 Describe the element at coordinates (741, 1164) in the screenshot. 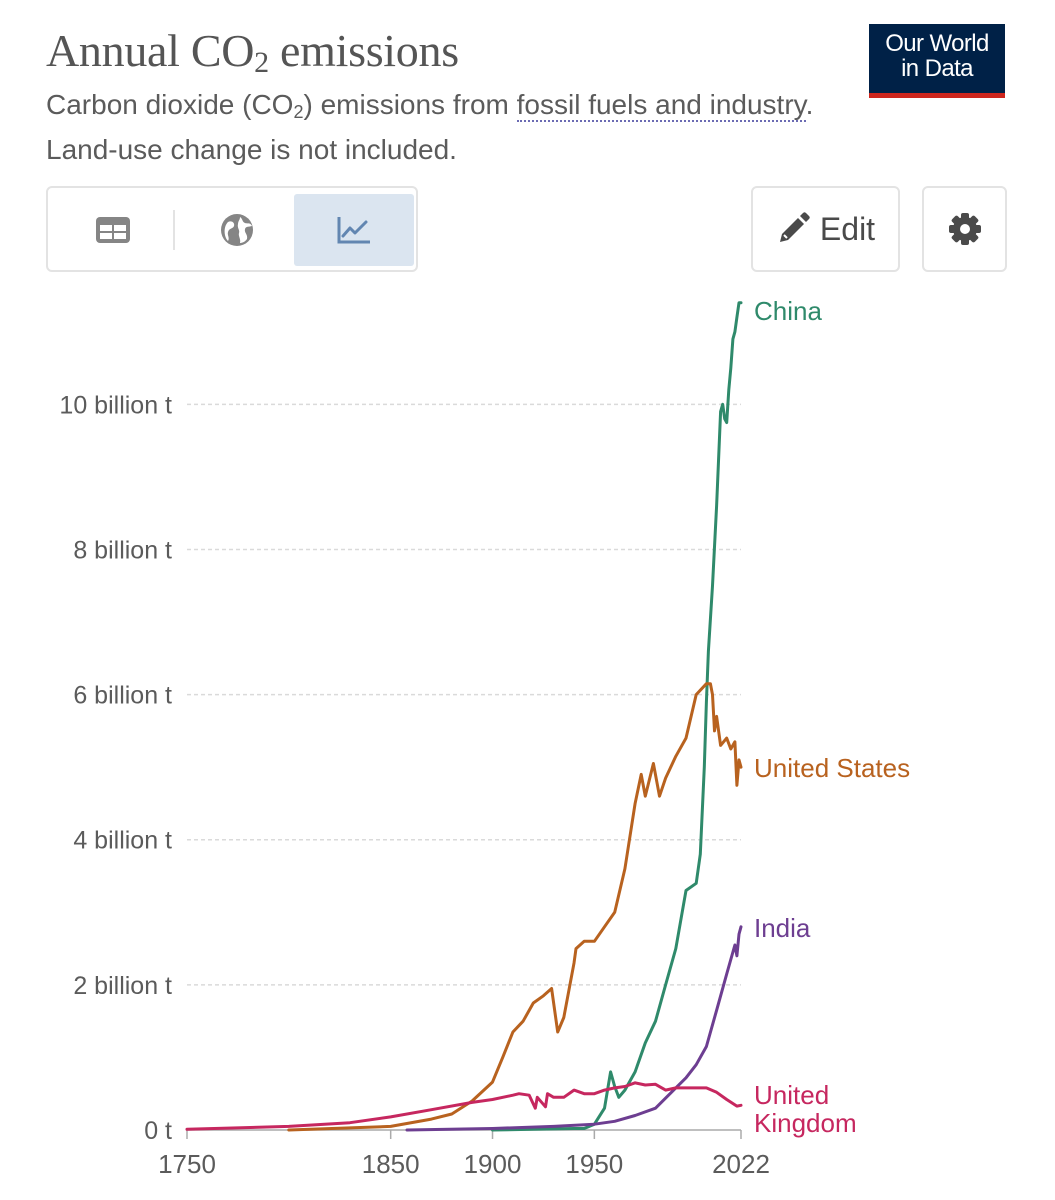

I see `x-tick-label: 2022` at that location.